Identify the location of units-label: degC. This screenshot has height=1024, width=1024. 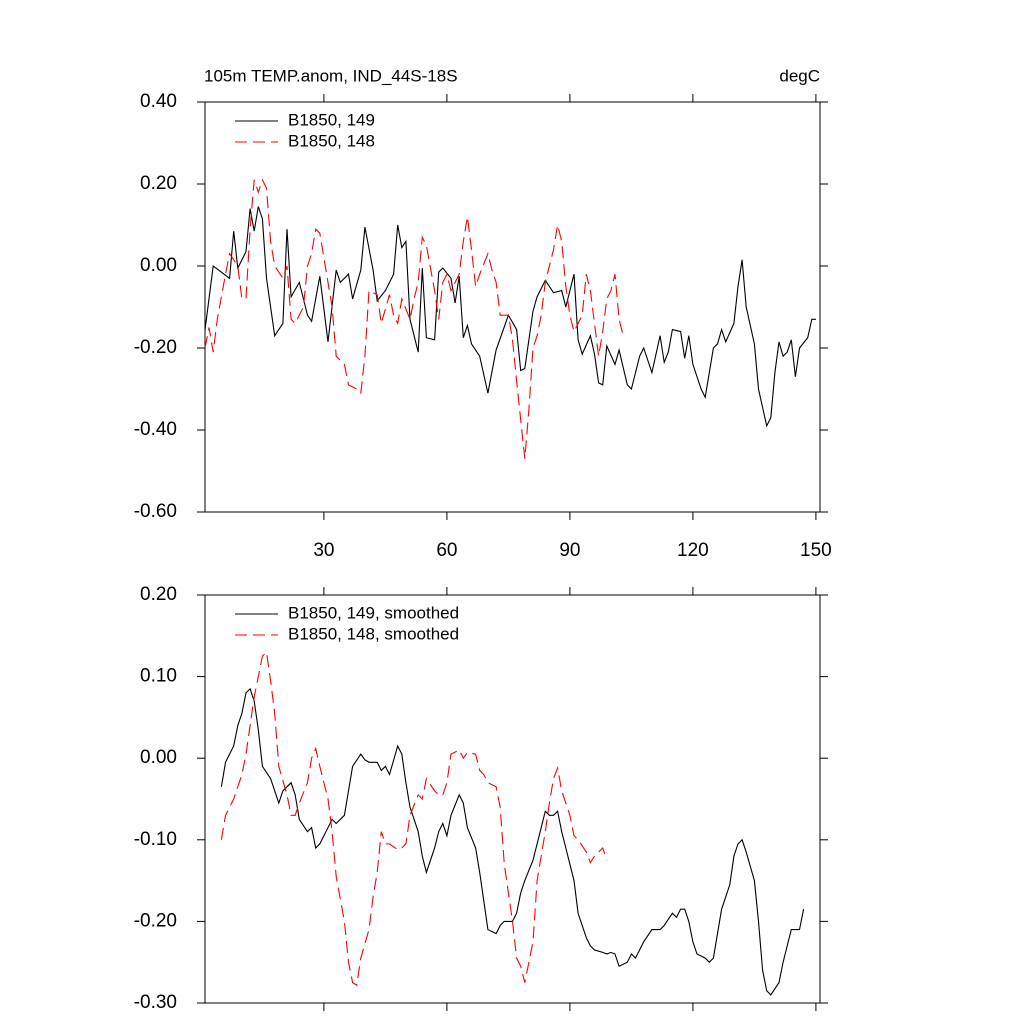
(799, 75).